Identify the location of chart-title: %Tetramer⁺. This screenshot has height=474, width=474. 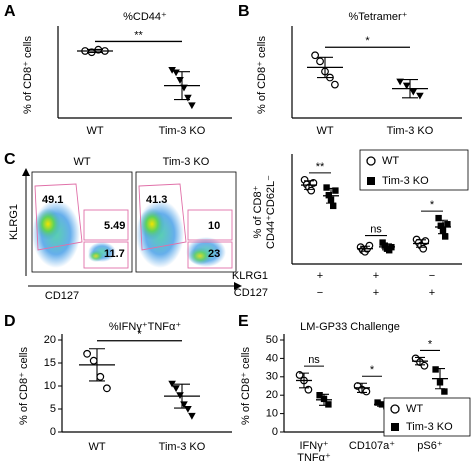
(378, 17).